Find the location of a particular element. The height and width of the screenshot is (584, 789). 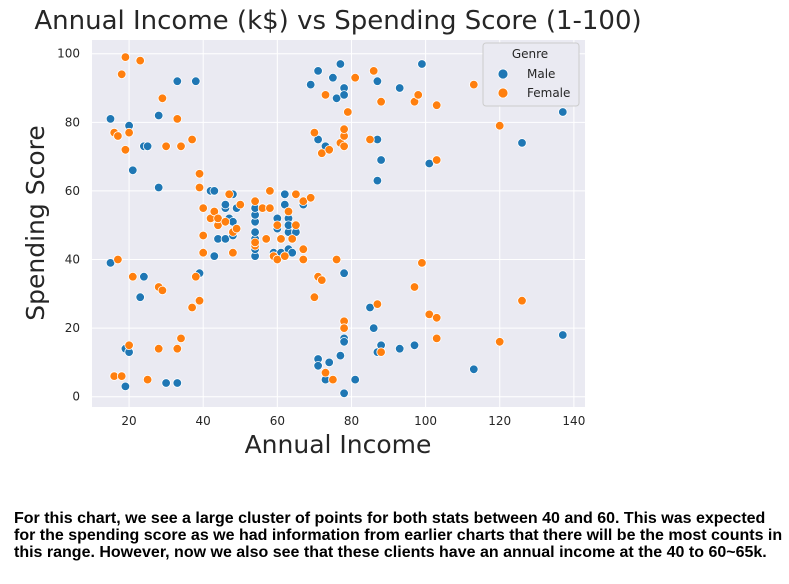

x-tick-label: 100 is located at coordinates (425, 421).